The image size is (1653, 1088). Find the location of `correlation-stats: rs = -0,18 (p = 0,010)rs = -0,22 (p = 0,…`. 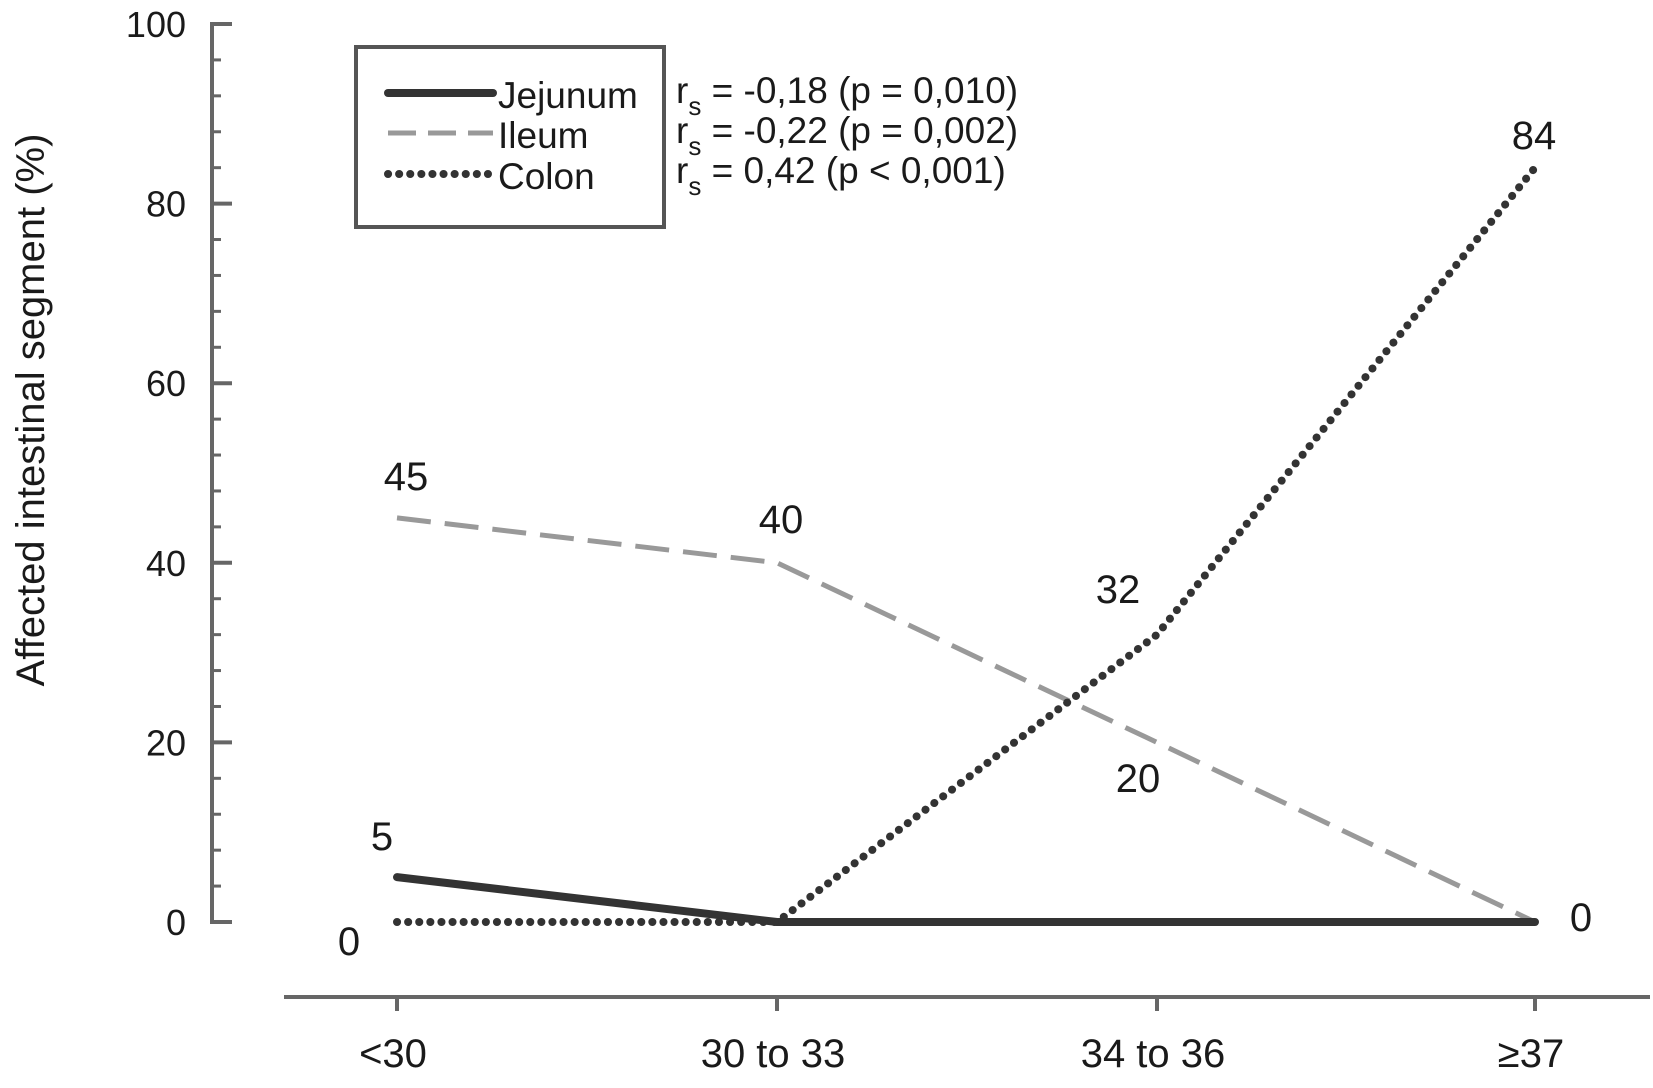

correlation-stats: rs = -0,18 (p = 0,010)rs = -0,22 (p = 0,… is located at coordinates (847, 135).